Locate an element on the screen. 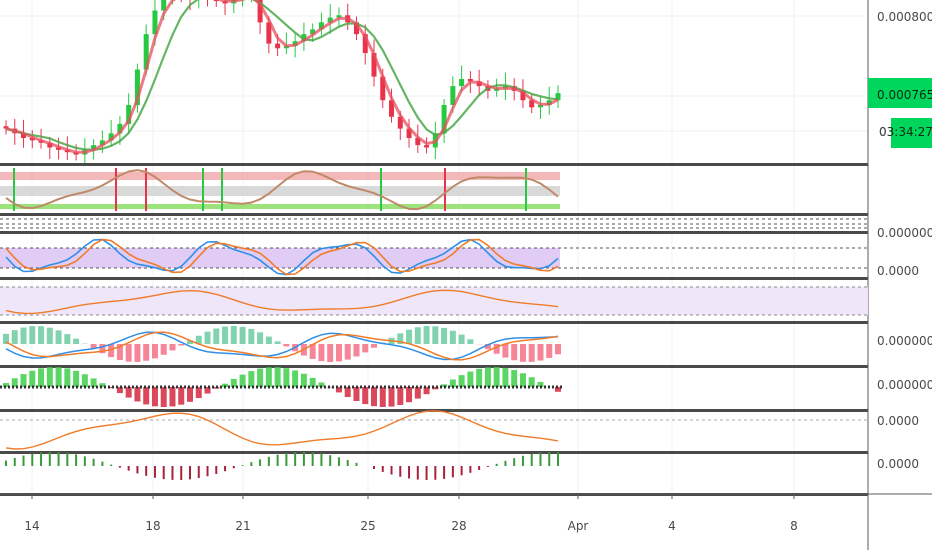  pane-rsi is located at coordinates (434, 301).